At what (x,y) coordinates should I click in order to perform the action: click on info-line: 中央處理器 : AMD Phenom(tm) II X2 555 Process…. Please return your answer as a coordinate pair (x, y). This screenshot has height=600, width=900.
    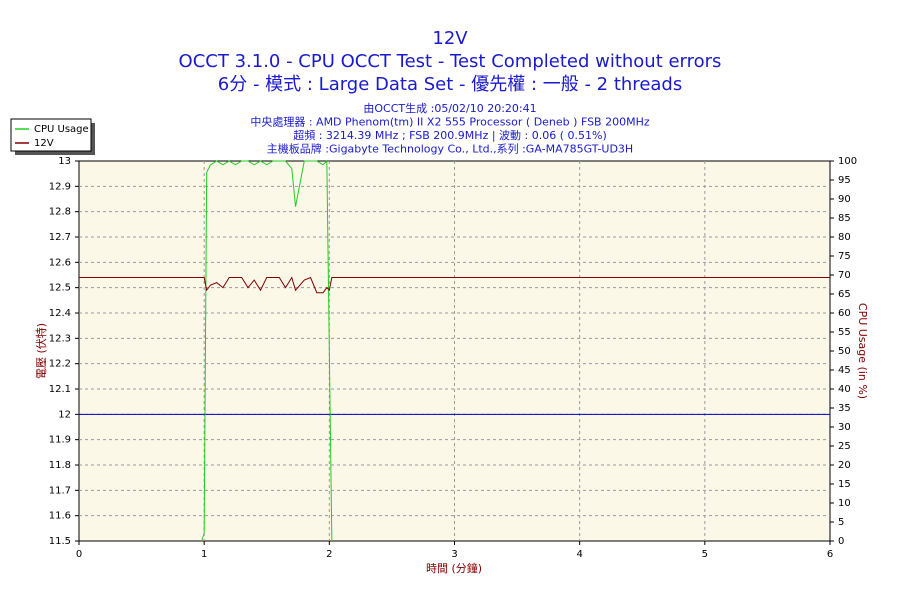
    Looking at the image, I should click on (450, 122).